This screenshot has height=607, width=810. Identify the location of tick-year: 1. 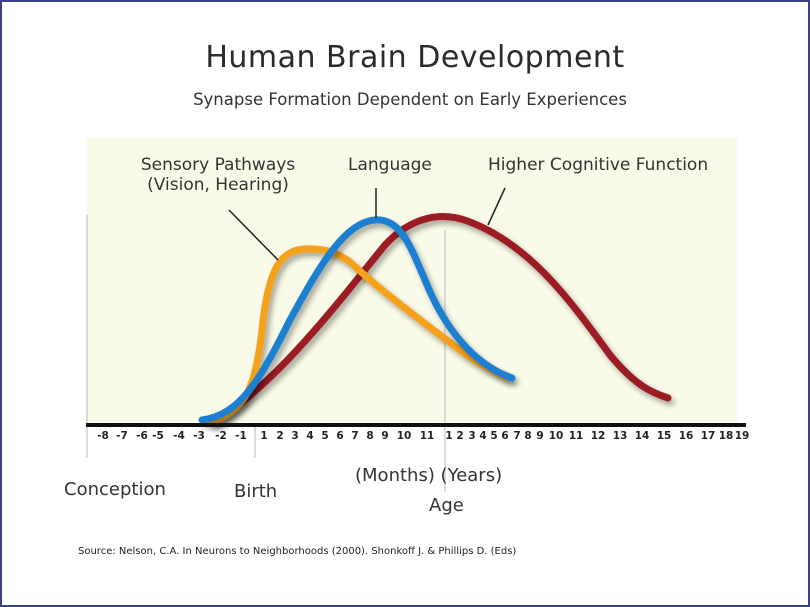
(449, 436).